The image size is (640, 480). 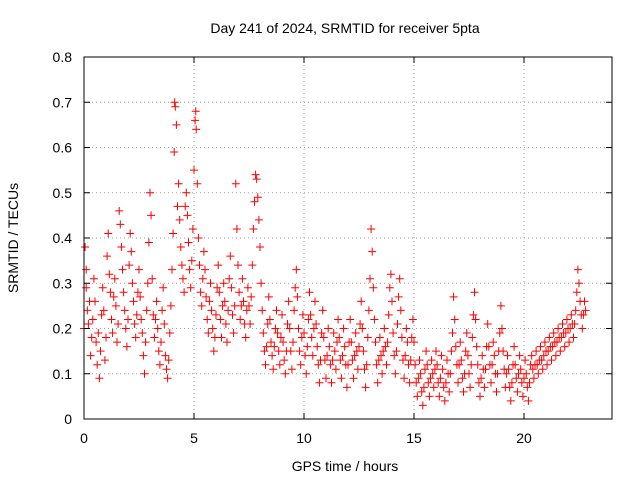 What do you see at coordinates (63, 193) in the screenshot?
I see `y-tick-label: 0.5` at bounding box center [63, 193].